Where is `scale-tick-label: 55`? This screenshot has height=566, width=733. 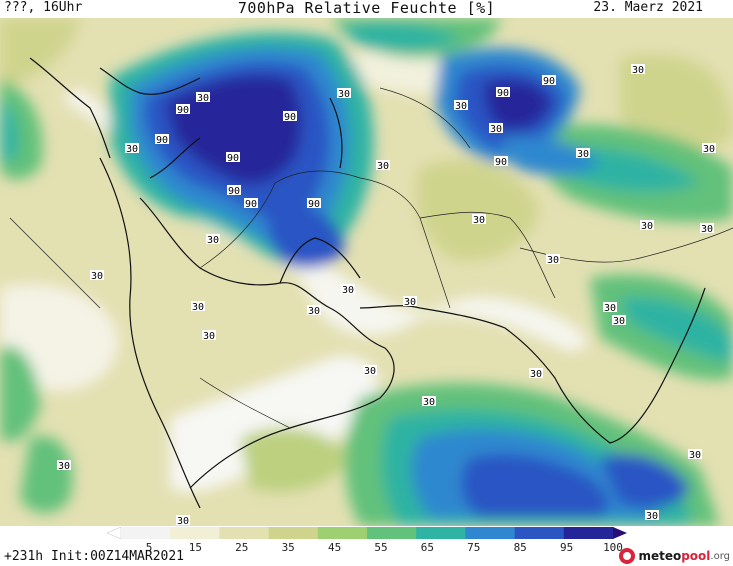
scale-tick-label: 55 is located at coordinates (381, 547).